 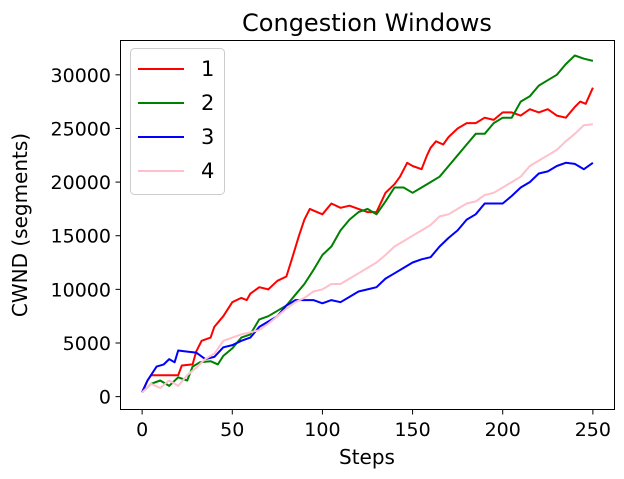 I want to click on legend-label-2: 2, so click(x=207, y=103).